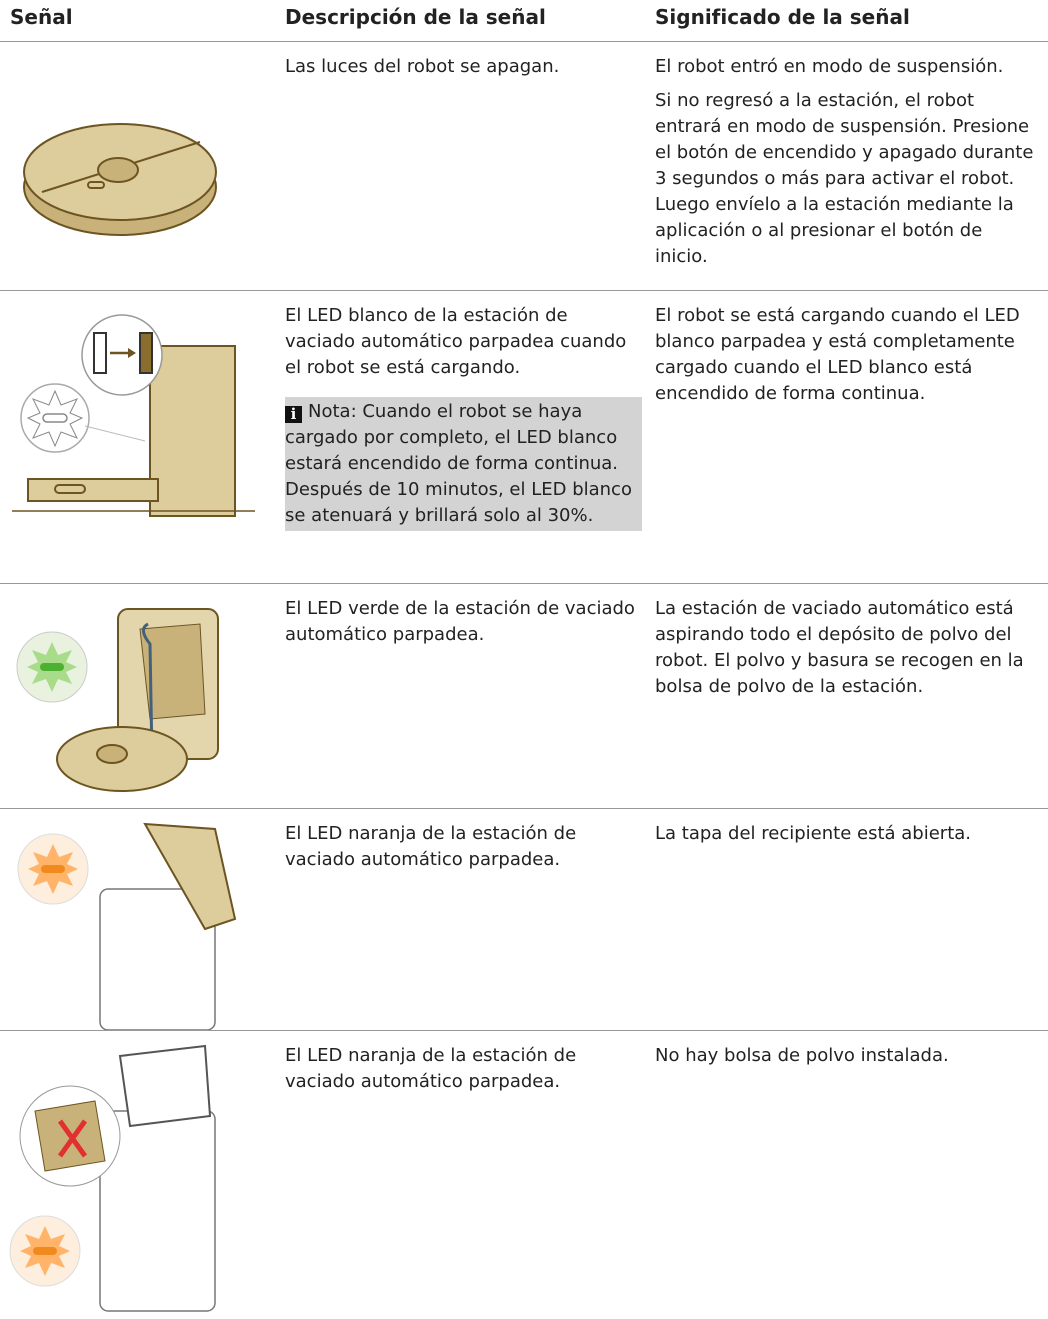 This screenshot has width=1048, height=1319. What do you see at coordinates (422, 66) in the screenshot?
I see `text: Las luces del robot se apagan.` at bounding box center [422, 66].